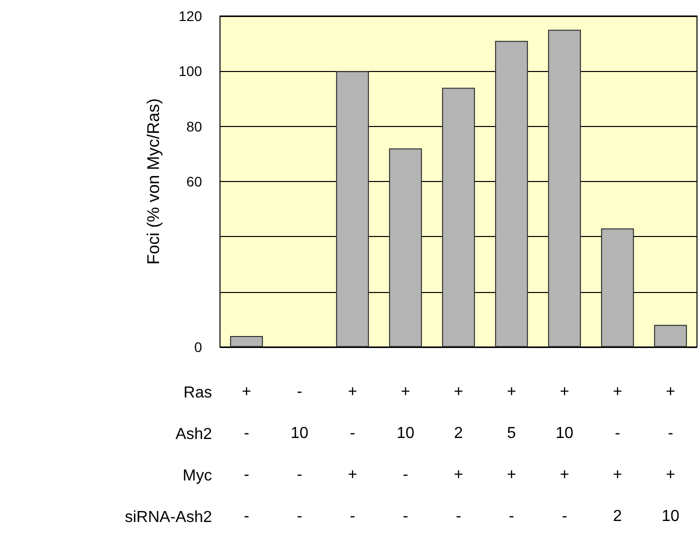 The image size is (699, 537). What do you see at coordinates (168, 517) in the screenshot?
I see `text: siRNA-Ash2` at bounding box center [168, 517].